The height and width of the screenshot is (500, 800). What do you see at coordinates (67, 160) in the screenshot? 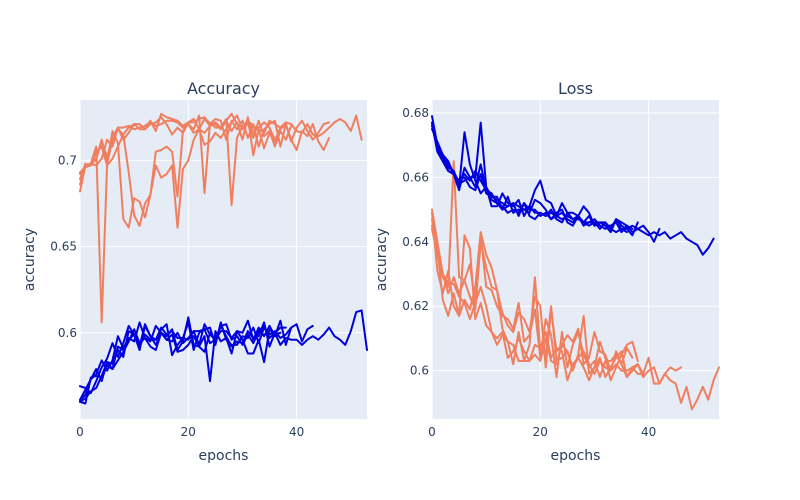
I see `accuracy-y-tick-label: 0.7` at bounding box center [67, 160].